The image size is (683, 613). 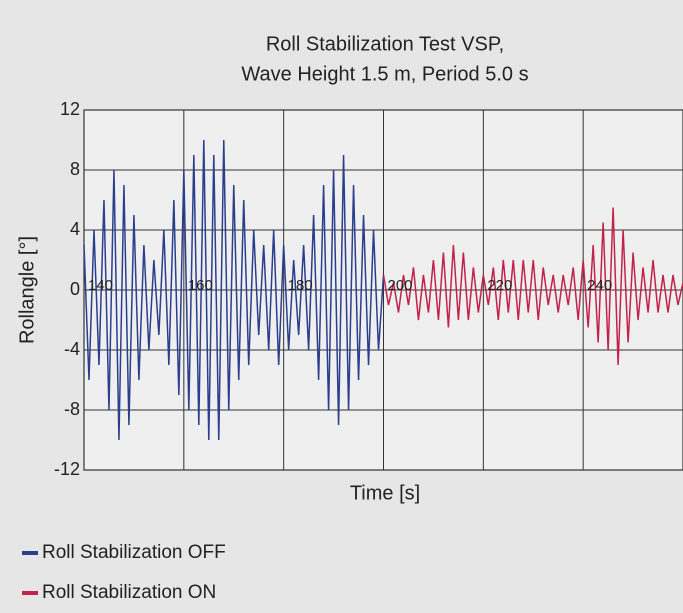 I want to click on x-axis-label: Time [s], so click(x=385, y=493).